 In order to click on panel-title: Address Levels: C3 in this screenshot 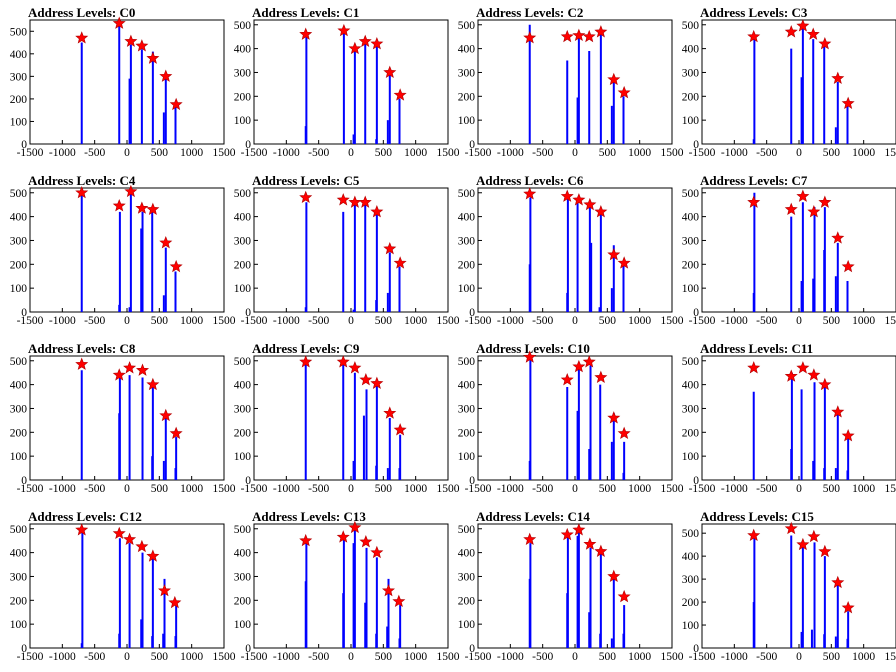, I will do `click(754, 12)`.